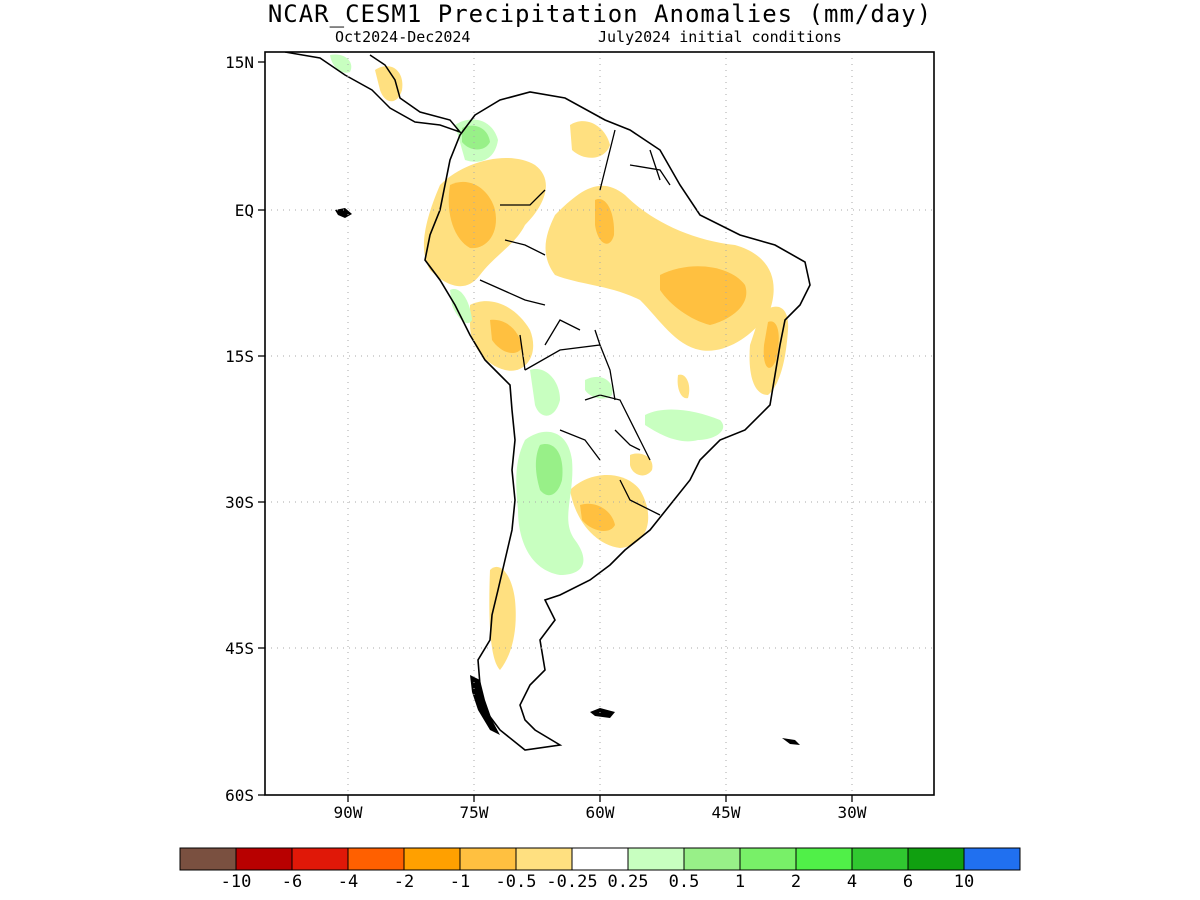 This screenshot has width=1200, height=900. I want to click on wet-anomaly-argentina, so click(550, 503).